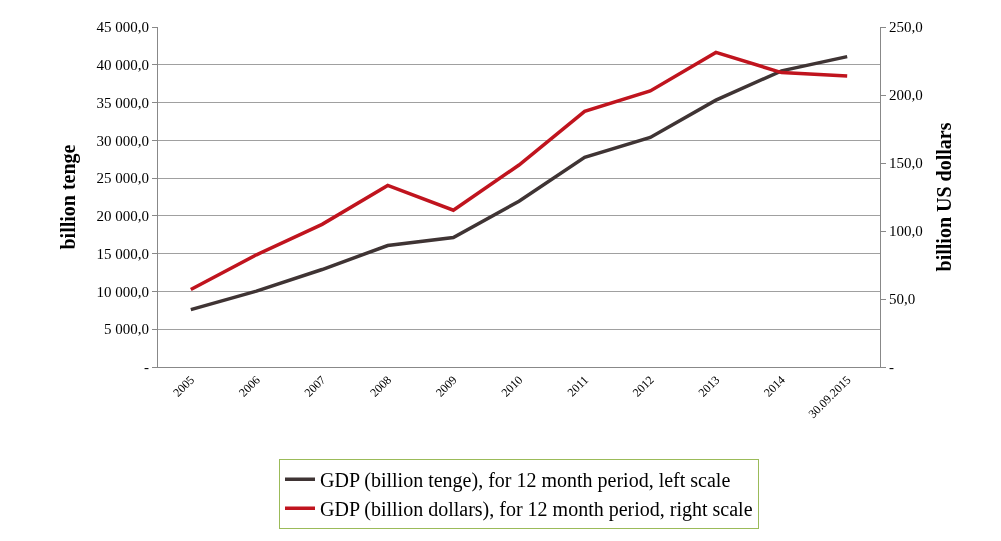 This screenshot has width=1001, height=541. What do you see at coordinates (944, 197) in the screenshot?
I see `y2-axis-title: billion US dollars` at bounding box center [944, 197].